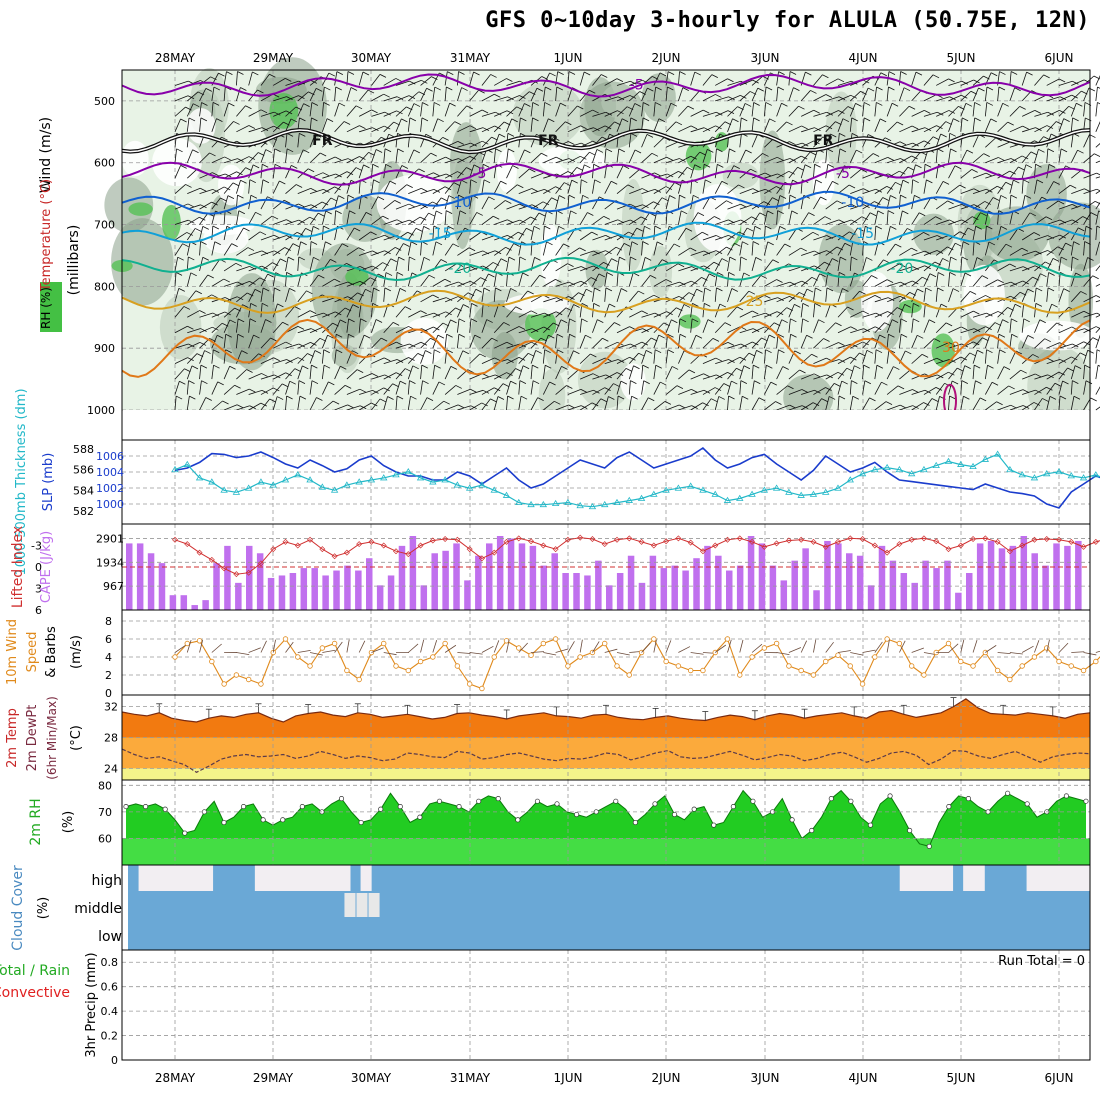 The height and width of the screenshot is (1100, 1100). I want to click on wind10-barb, so click(362, 646).